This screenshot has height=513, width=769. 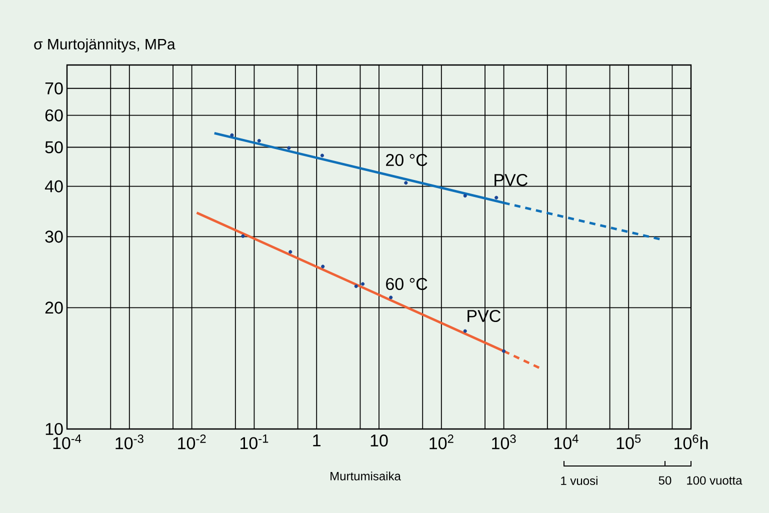 I want to click on x-tick-label: 1, so click(x=316, y=440).